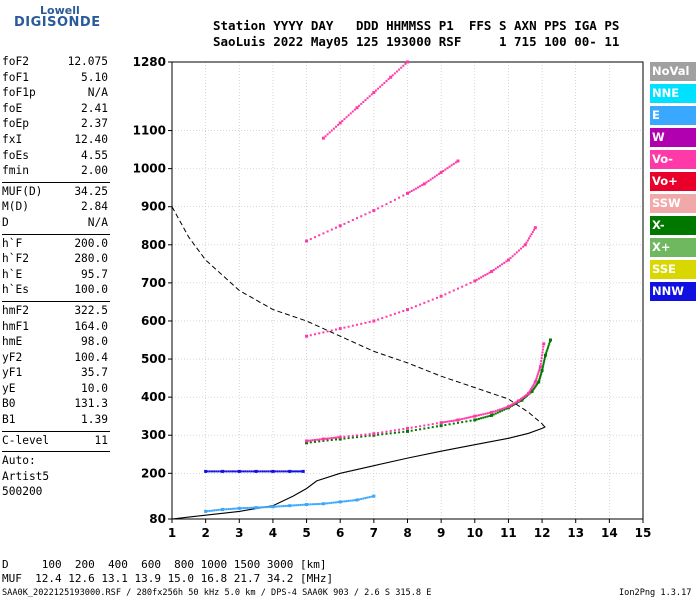  What do you see at coordinates (508, 533) in the screenshot?
I see `x-tick-label: 11` at bounding box center [508, 533].